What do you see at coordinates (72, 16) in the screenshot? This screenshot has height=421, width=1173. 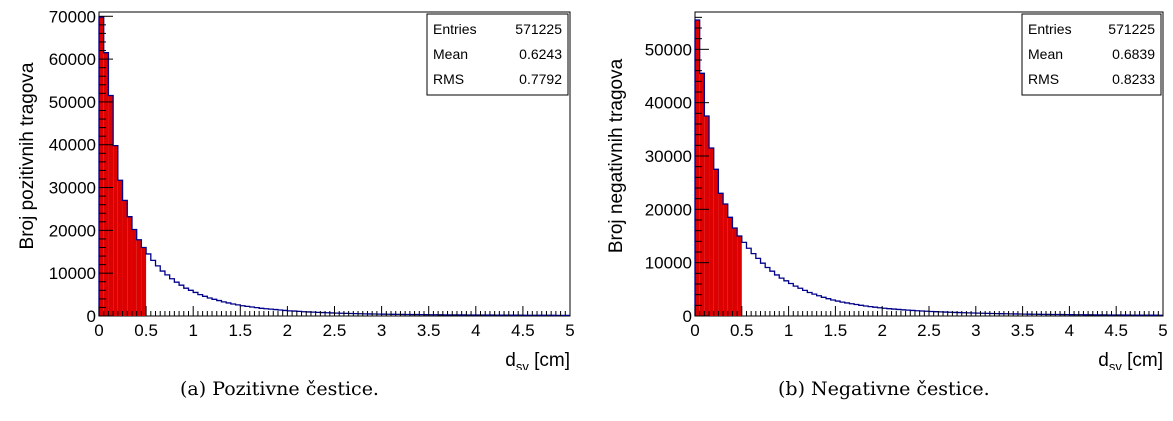 I see `y-tick-label: 70000` at bounding box center [72, 16].